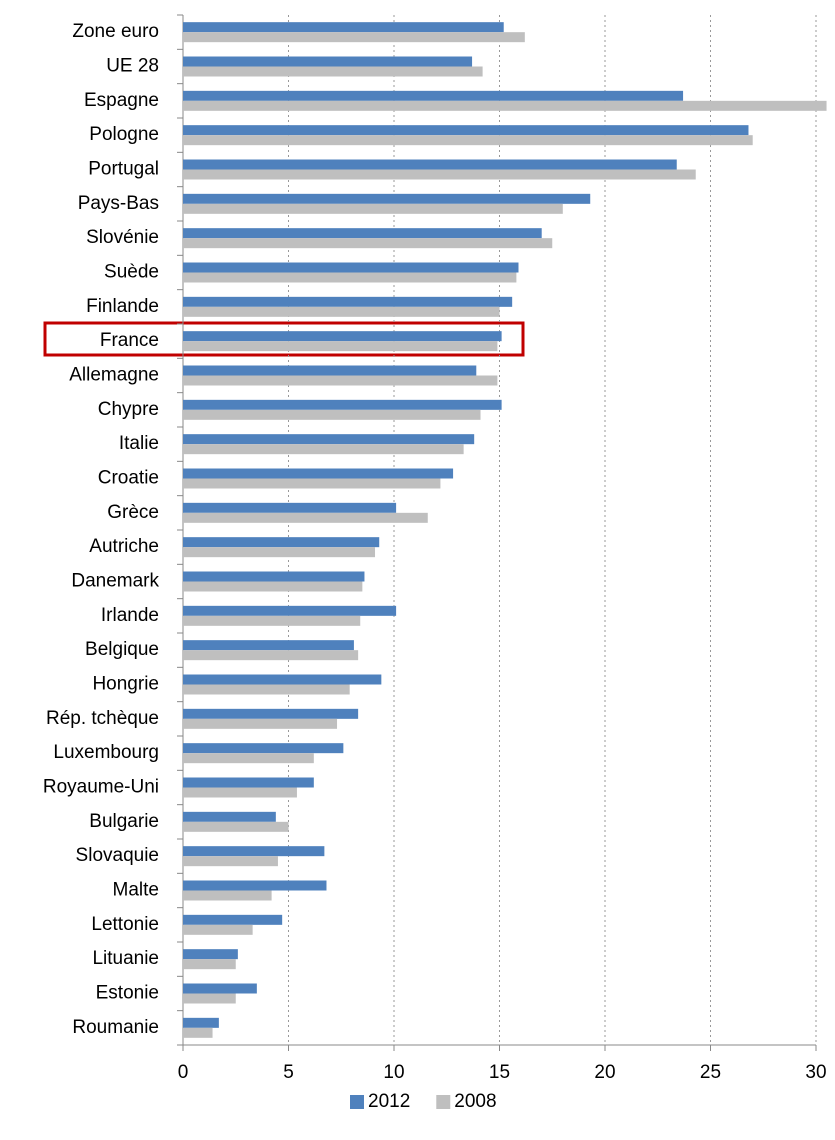 The image size is (835, 1140). What do you see at coordinates (128, 409) in the screenshot?
I see `y-tick-label: Chypre` at bounding box center [128, 409].